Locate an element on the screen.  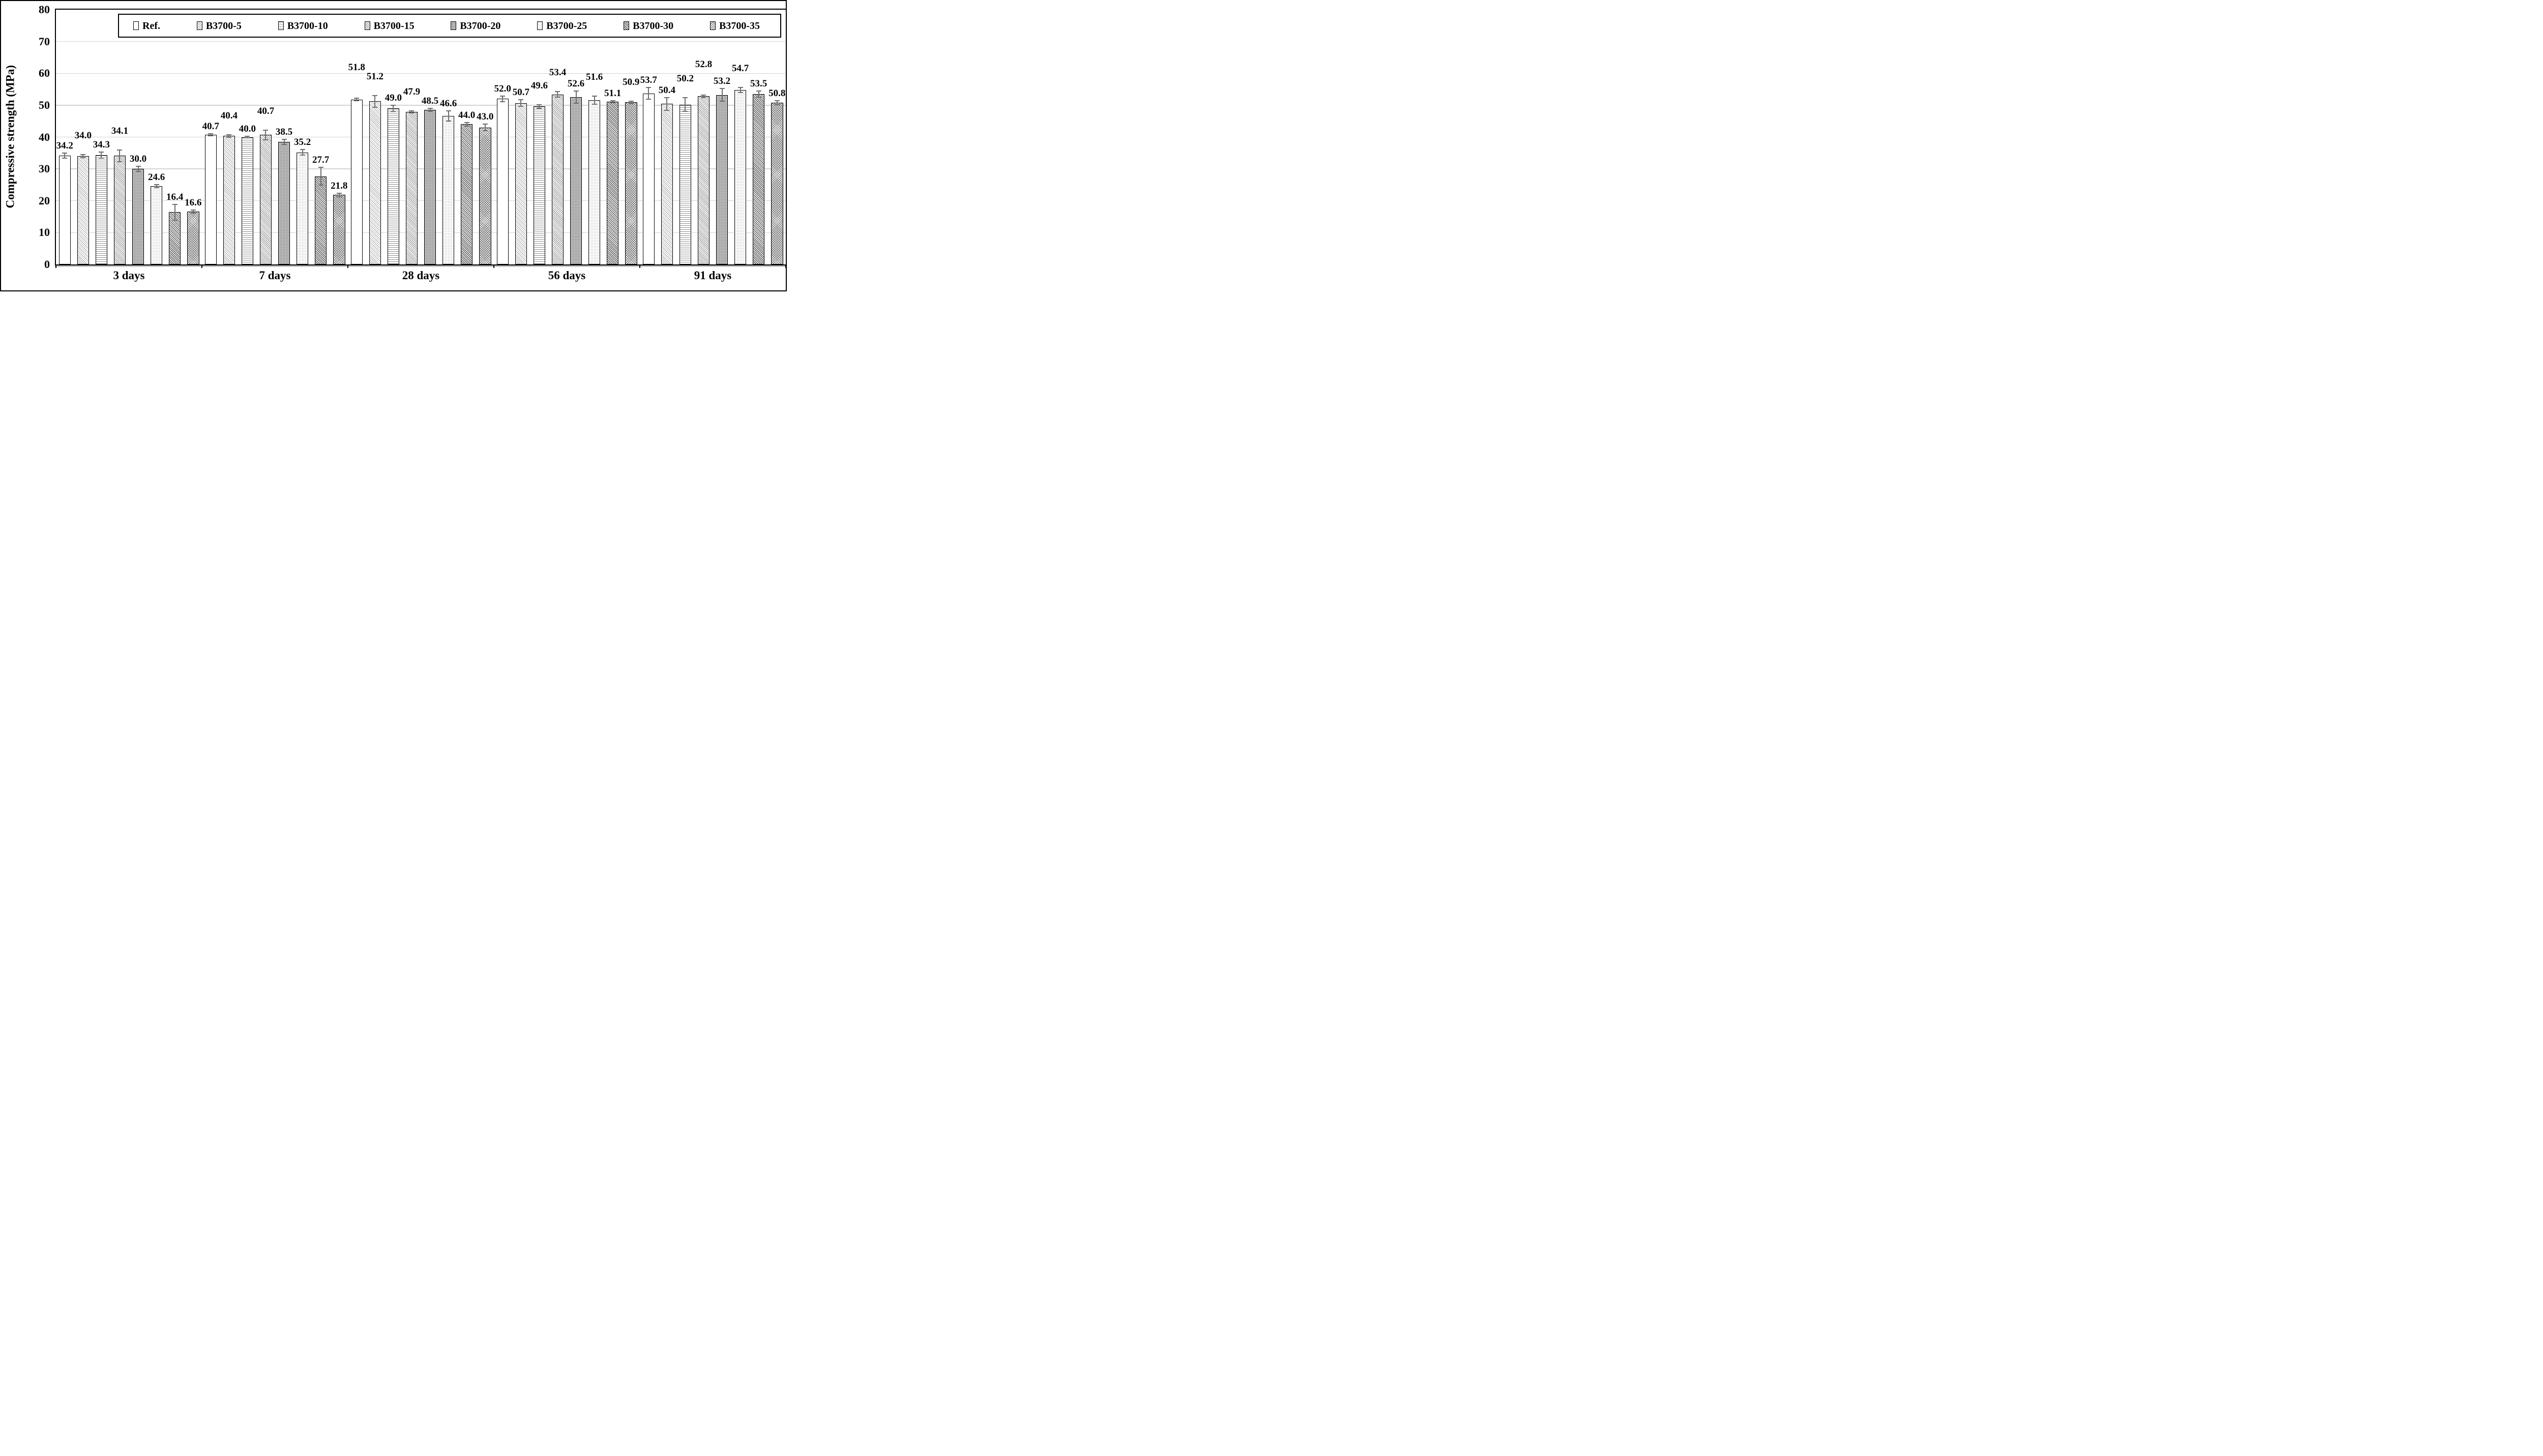
y-tick-label: 40 is located at coordinates (45, 136).